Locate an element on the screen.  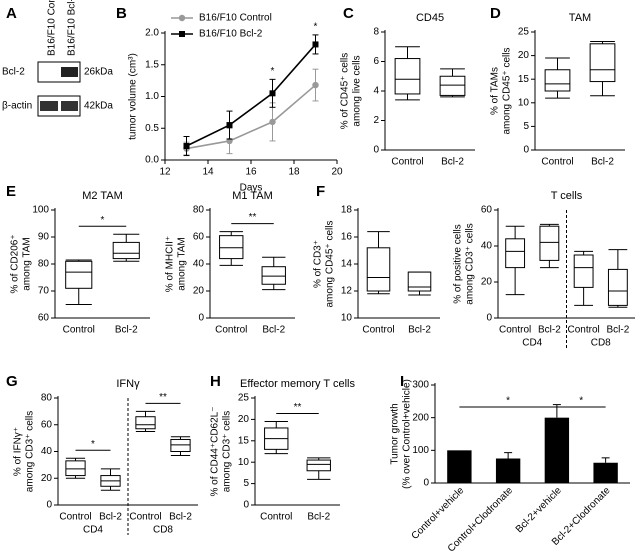
y-tick-label: 100 is located at coordinates (420, 450).